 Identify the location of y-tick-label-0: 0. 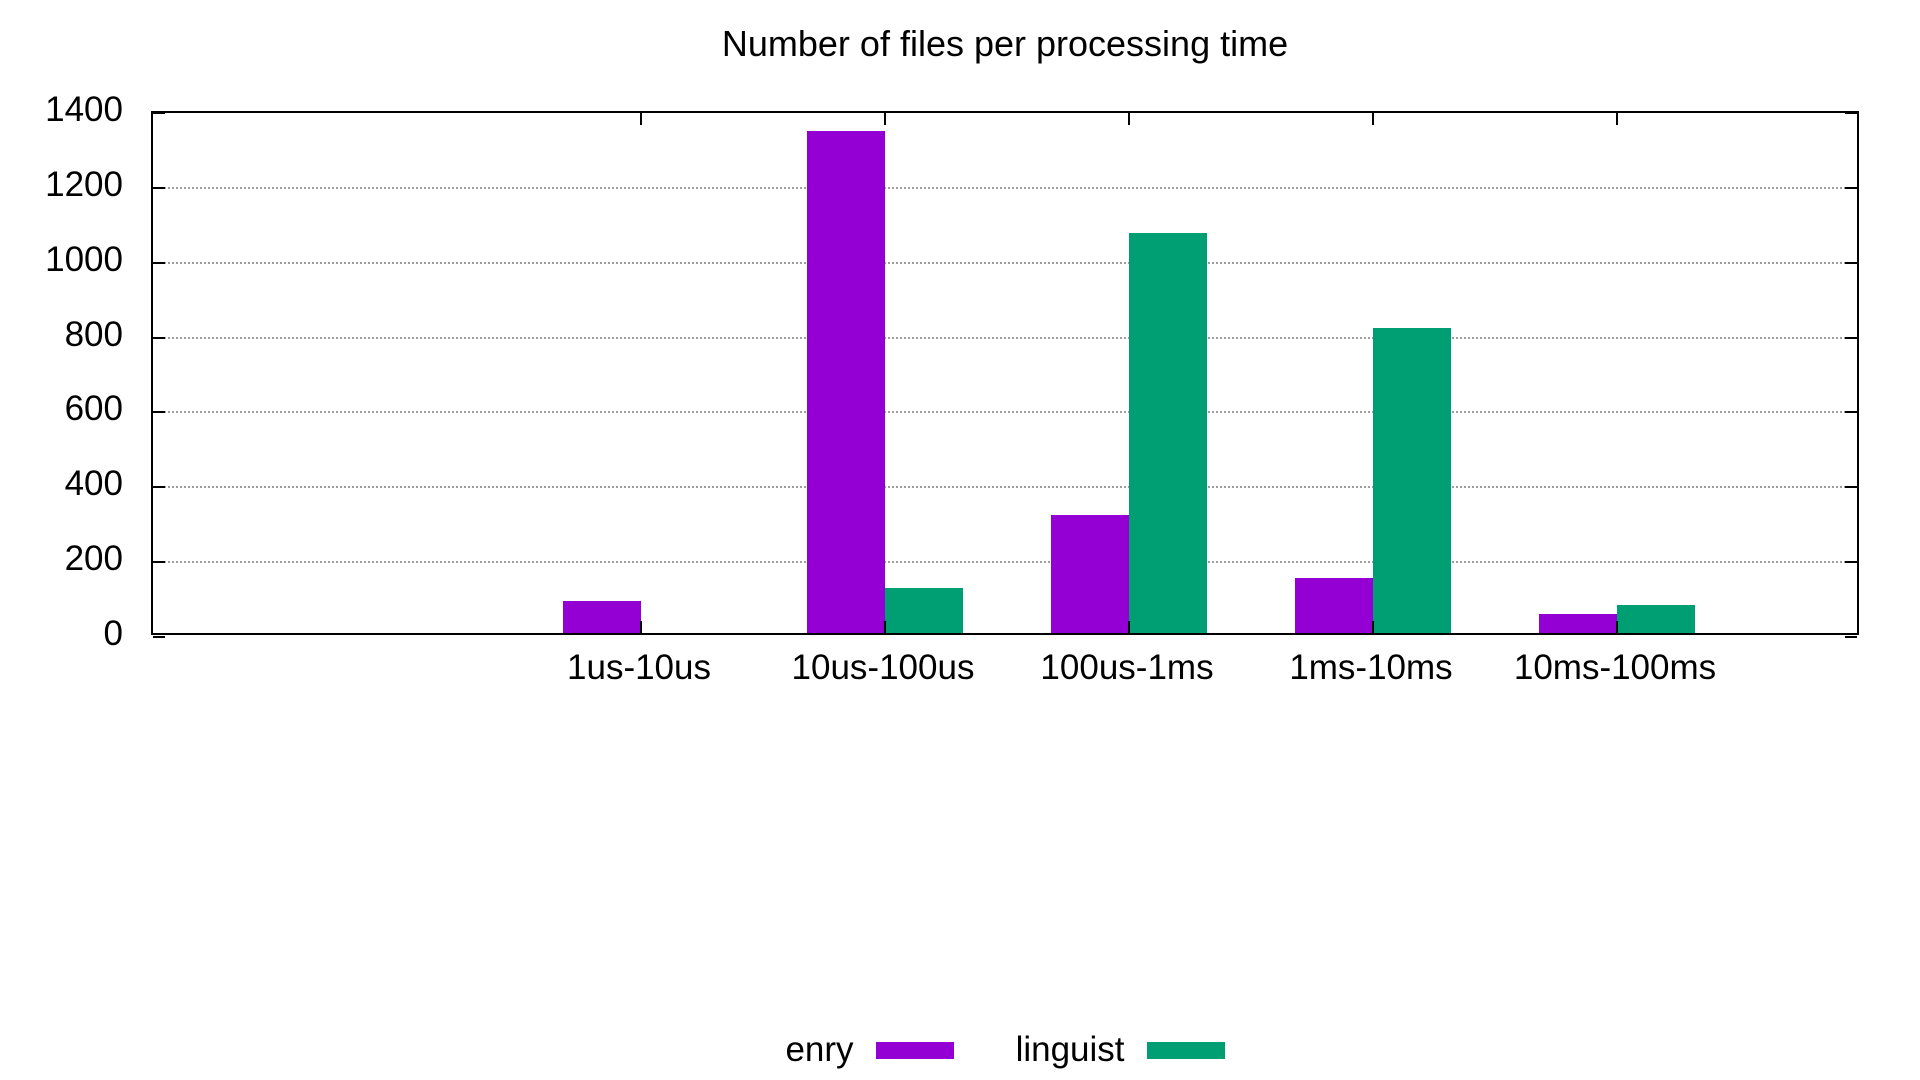
(113, 633).